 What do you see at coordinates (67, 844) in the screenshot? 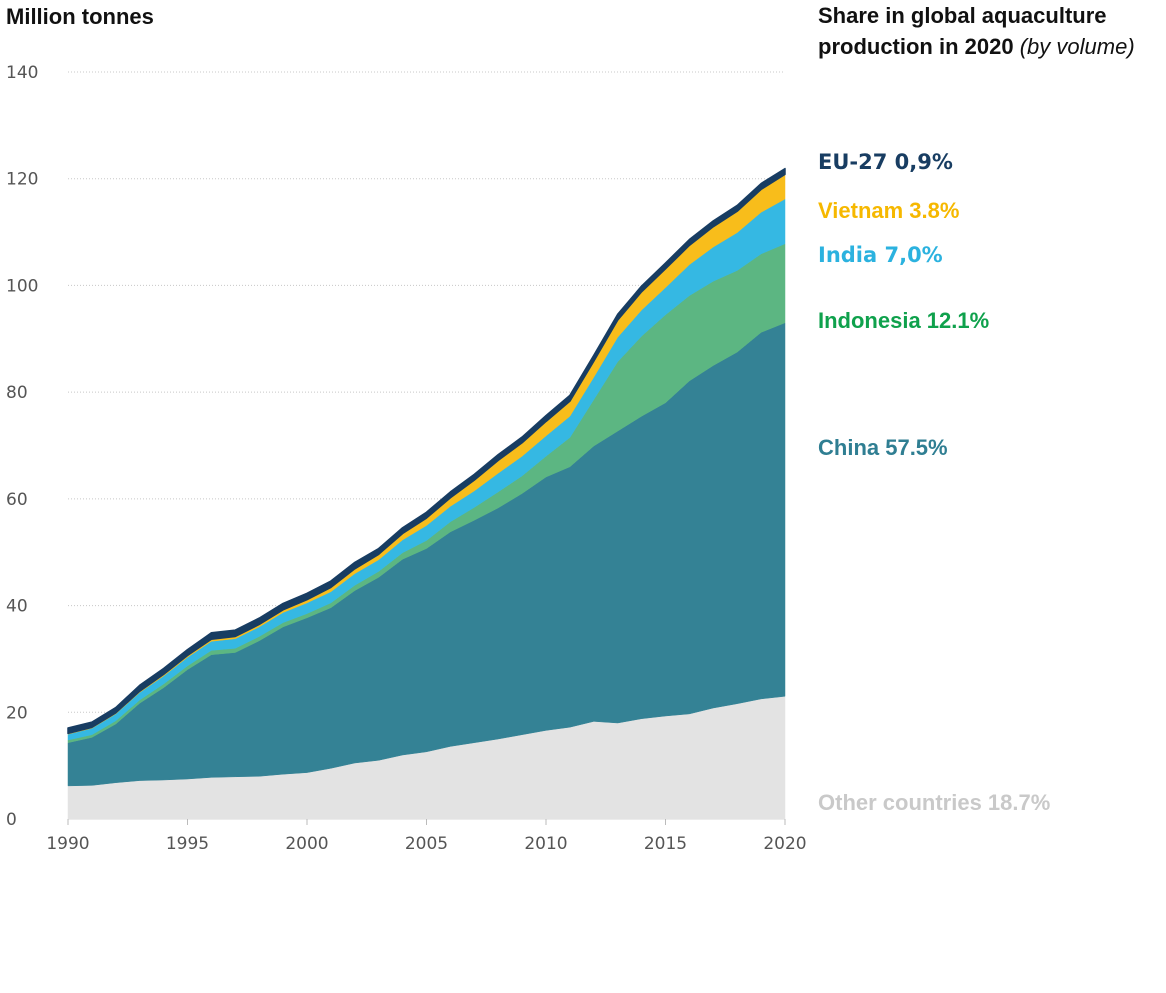
I see `x-tick-label-1990: 1990` at bounding box center [67, 844].